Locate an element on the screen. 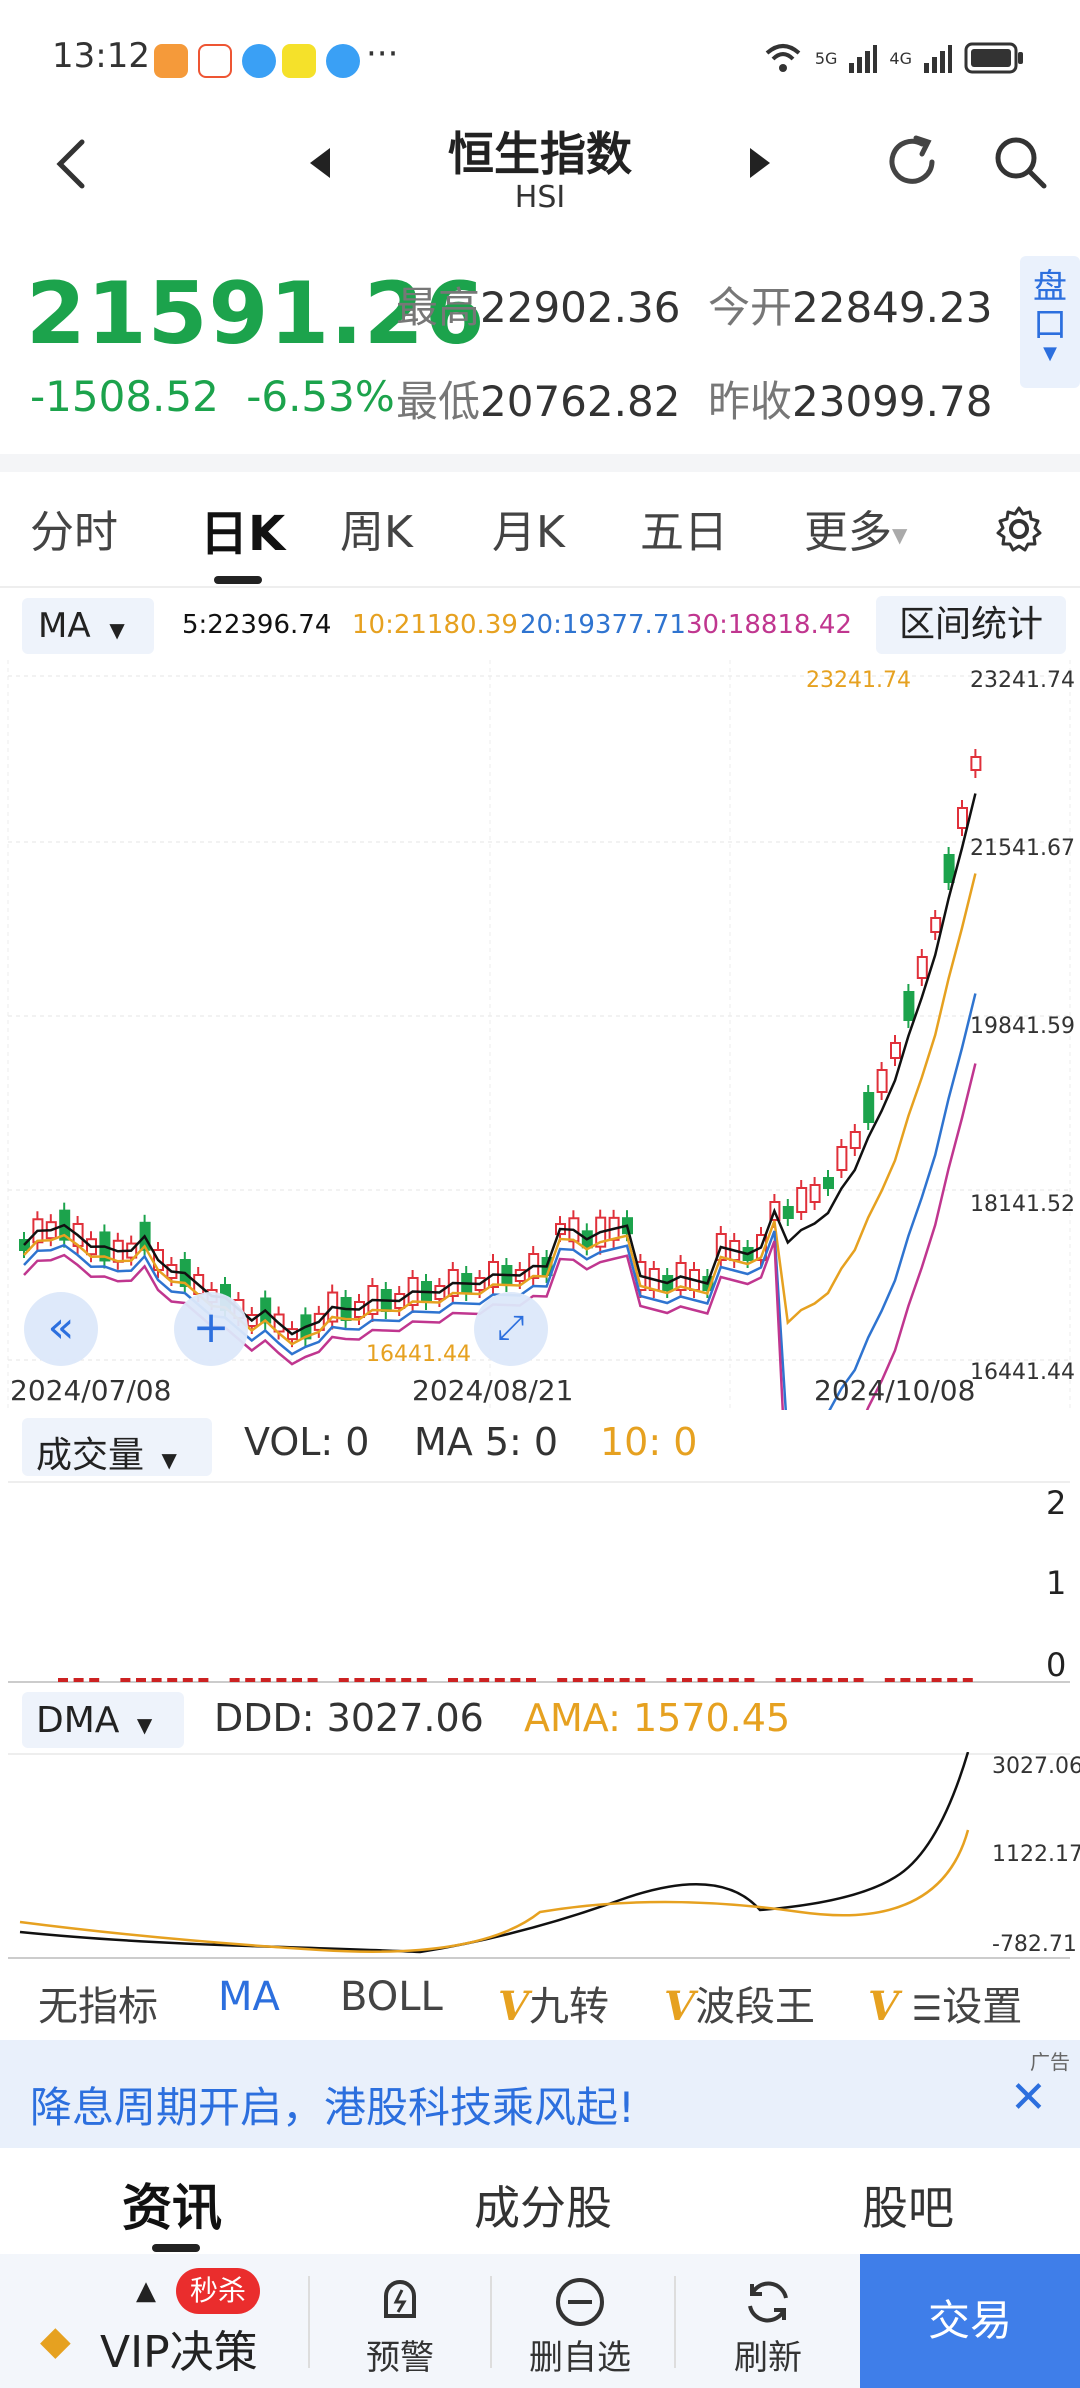  scroll-left-icon: « is located at coordinates (61, 1329).